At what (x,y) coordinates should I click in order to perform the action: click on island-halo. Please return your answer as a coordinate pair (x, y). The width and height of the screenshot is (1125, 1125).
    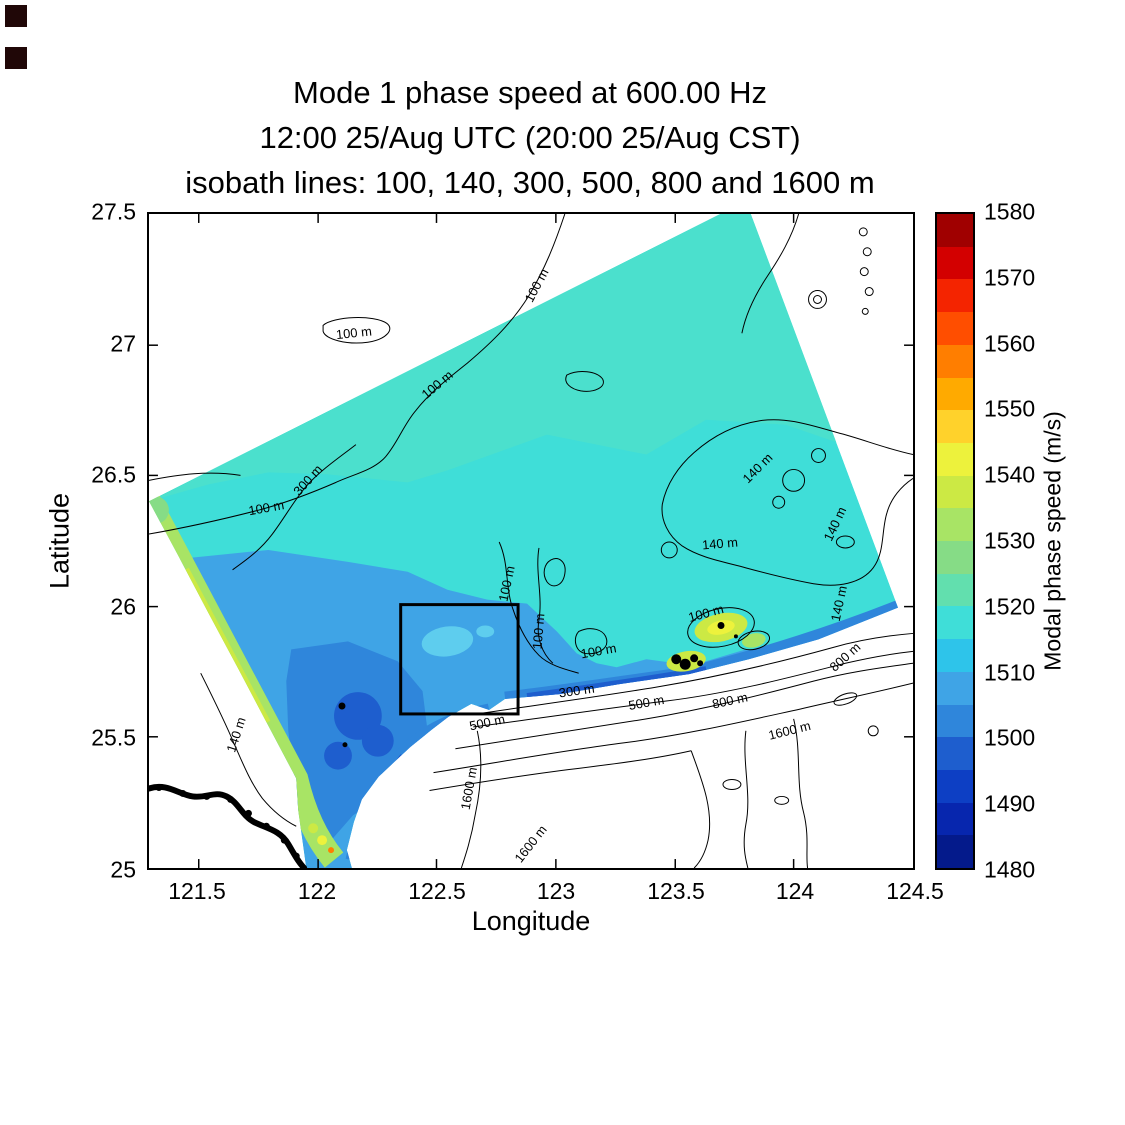
    Looking at the image, I should click on (754, 640).